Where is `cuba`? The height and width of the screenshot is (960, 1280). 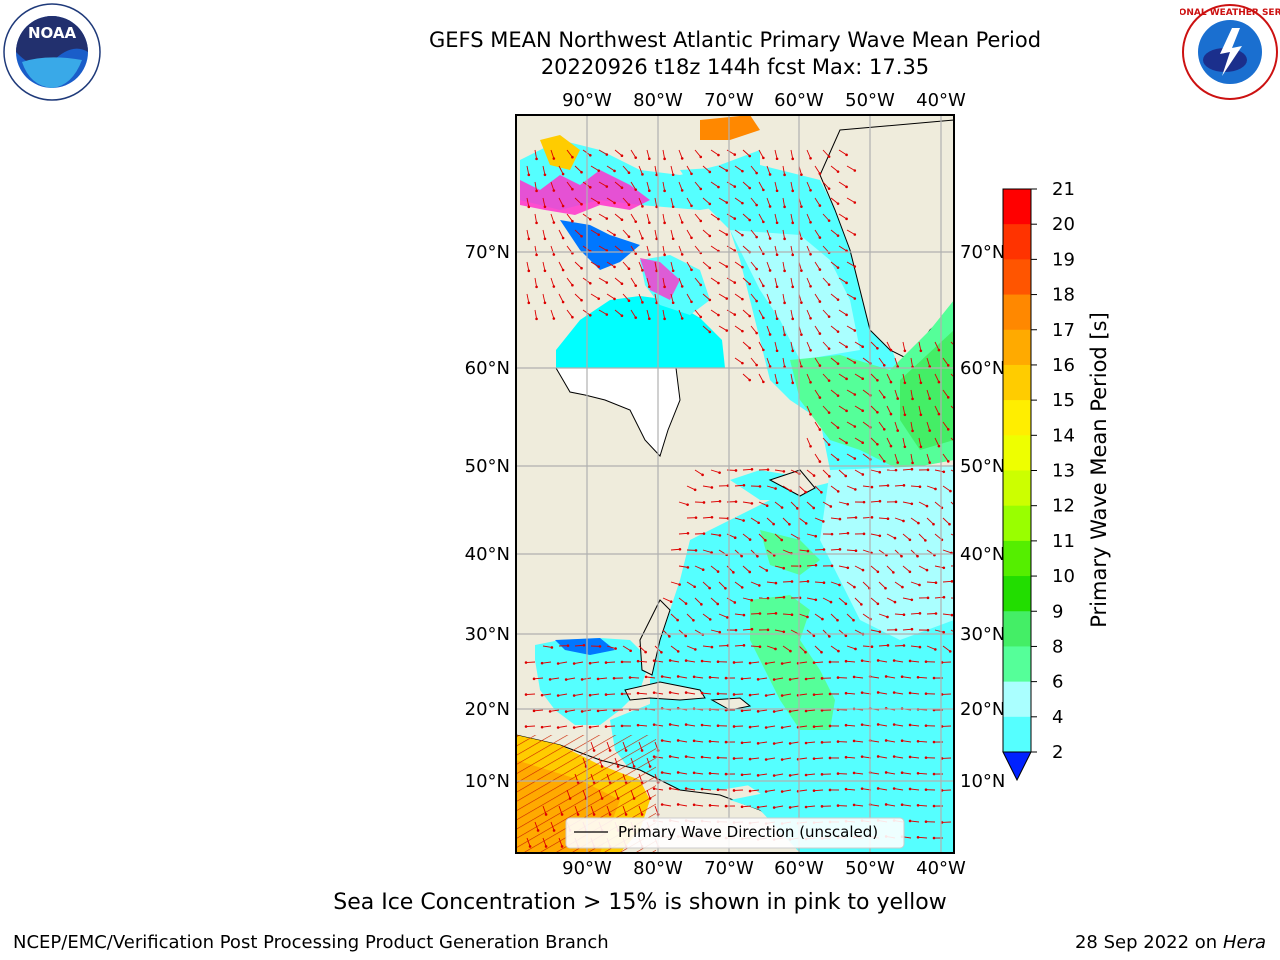 cuba is located at coordinates (665, 691).